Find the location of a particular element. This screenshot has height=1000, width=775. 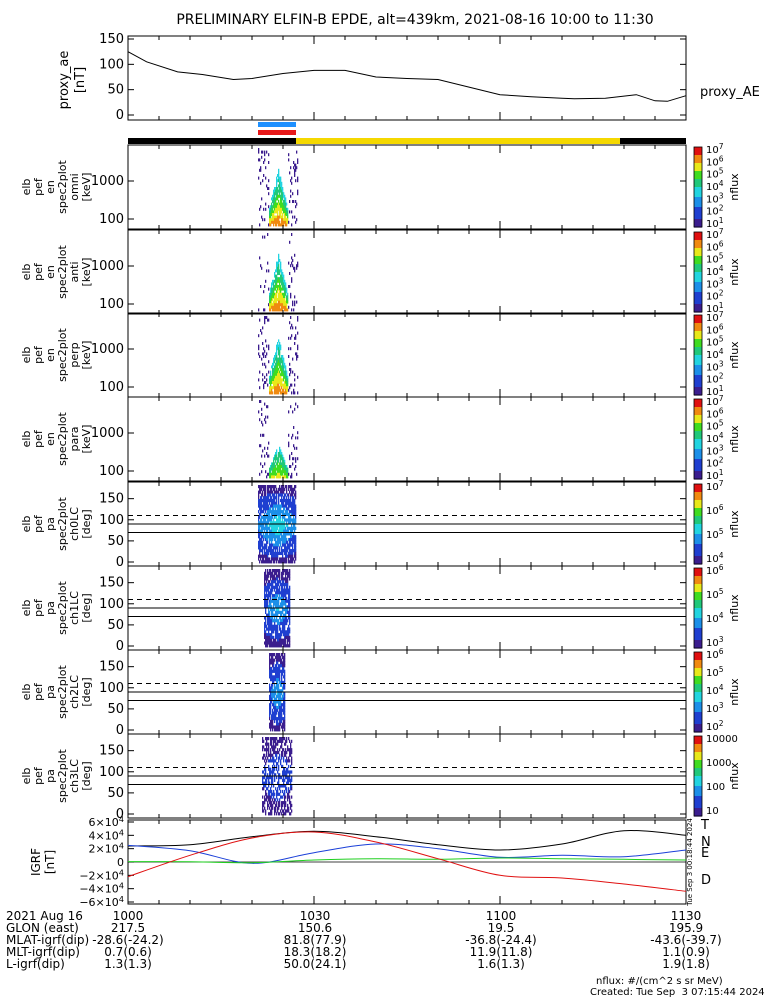

footer-row-value: -36.8(-24.4) is located at coordinates (500, 940).